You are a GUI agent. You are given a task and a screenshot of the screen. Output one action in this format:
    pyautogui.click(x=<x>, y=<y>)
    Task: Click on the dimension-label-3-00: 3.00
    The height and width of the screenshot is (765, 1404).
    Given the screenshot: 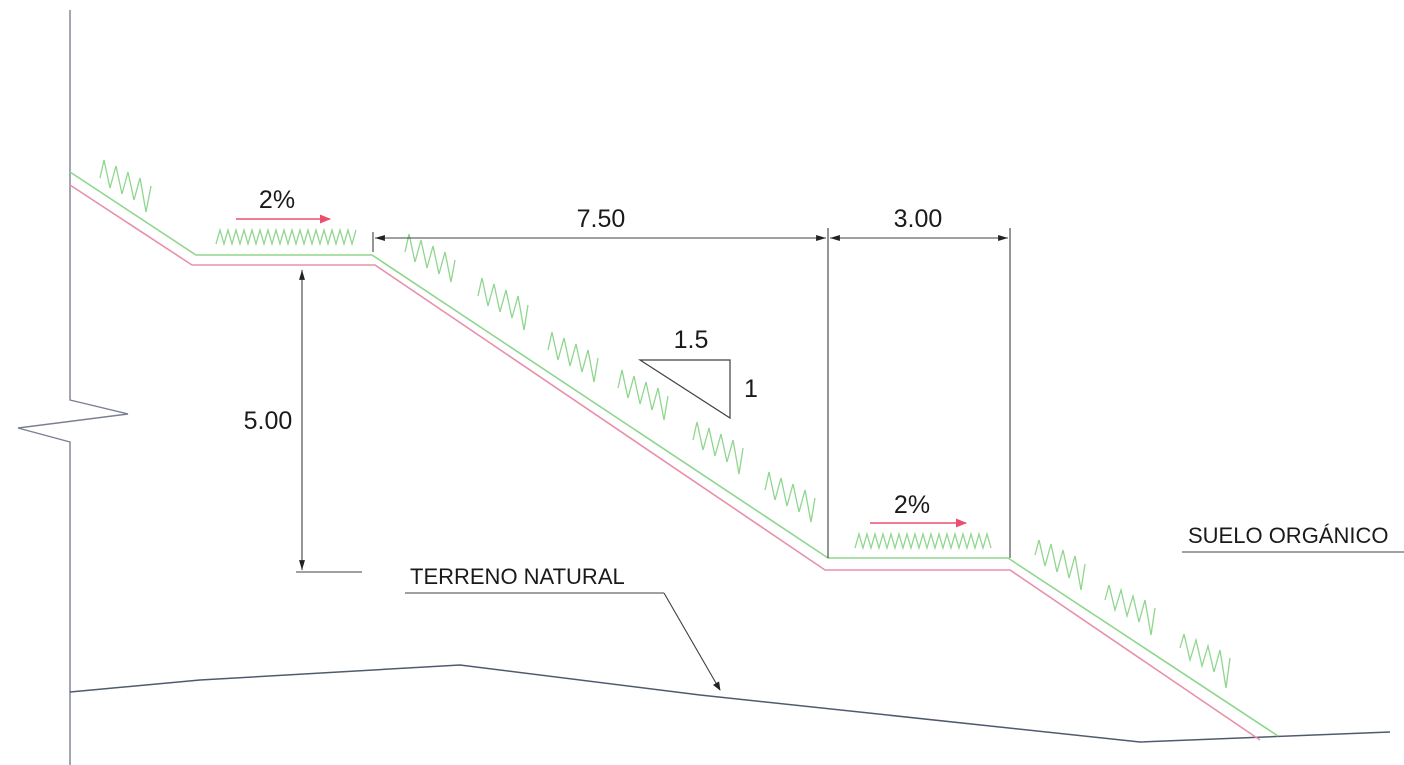 What is the action you would take?
    pyautogui.click(x=918, y=219)
    